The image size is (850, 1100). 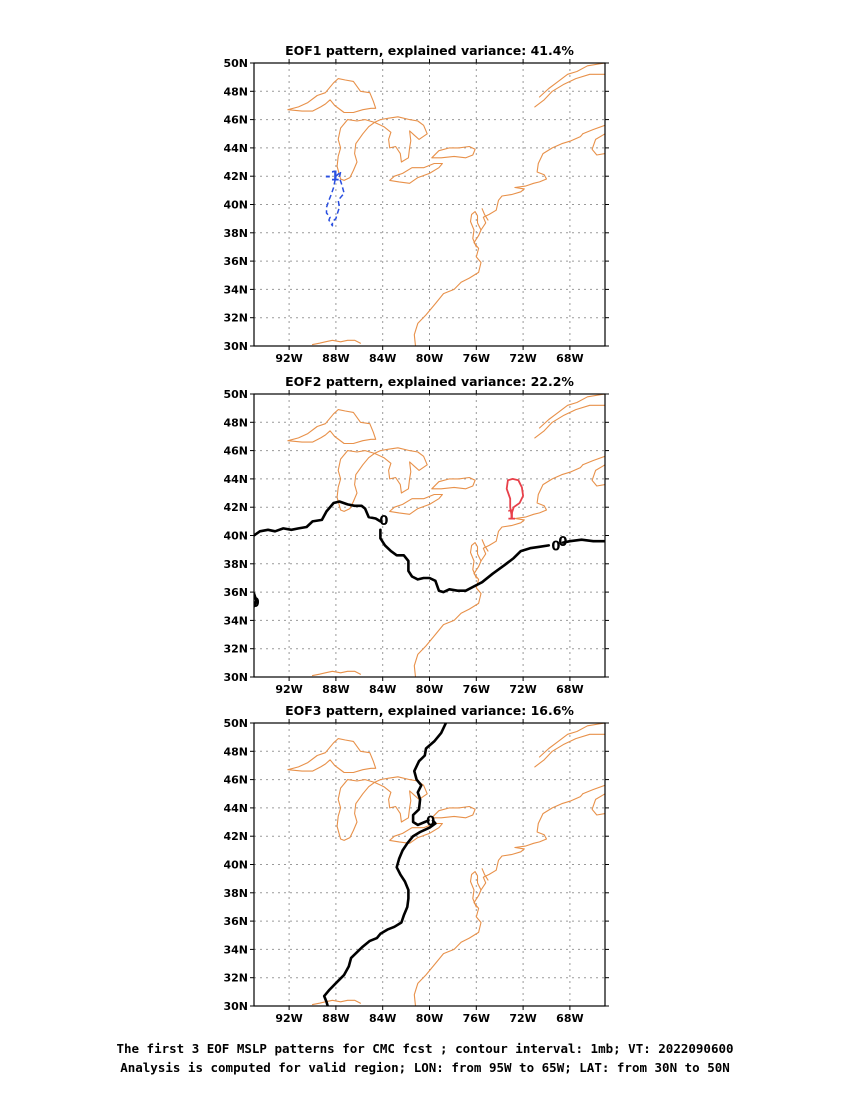 What do you see at coordinates (514, 496) in the screenshot?
I see `positive-contour` at bounding box center [514, 496].